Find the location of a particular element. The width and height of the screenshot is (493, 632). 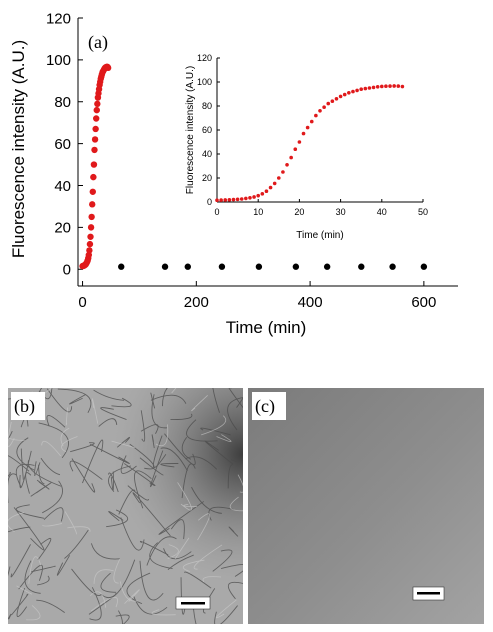

main-y-tick-label: 120 is located at coordinates (58, 18).